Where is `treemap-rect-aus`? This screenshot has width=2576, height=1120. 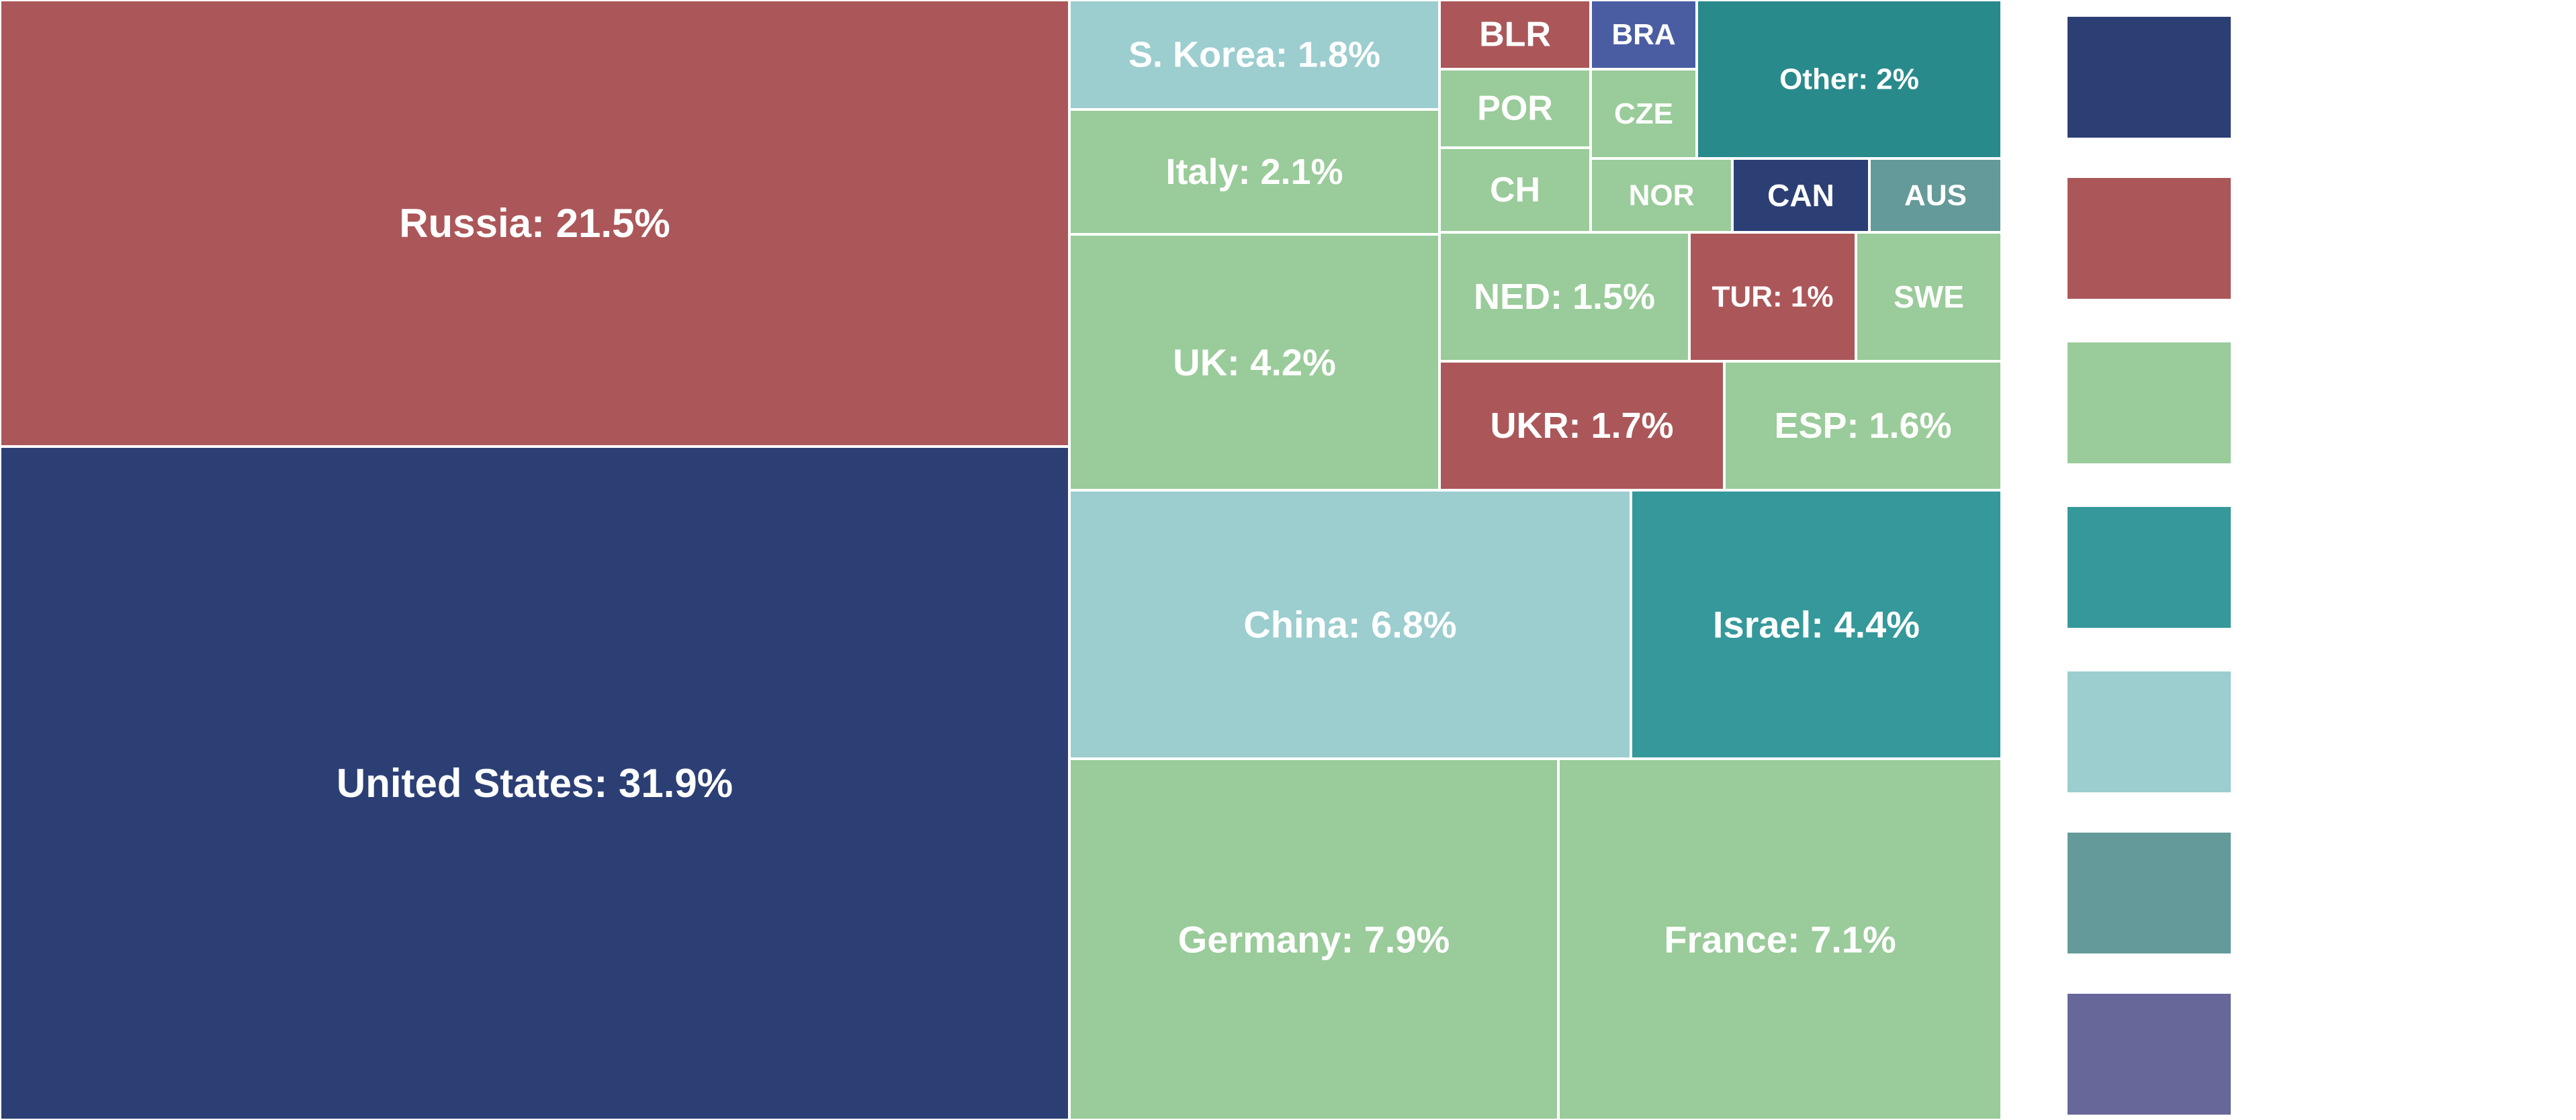
treemap-rect-aus is located at coordinates (1936, 196).